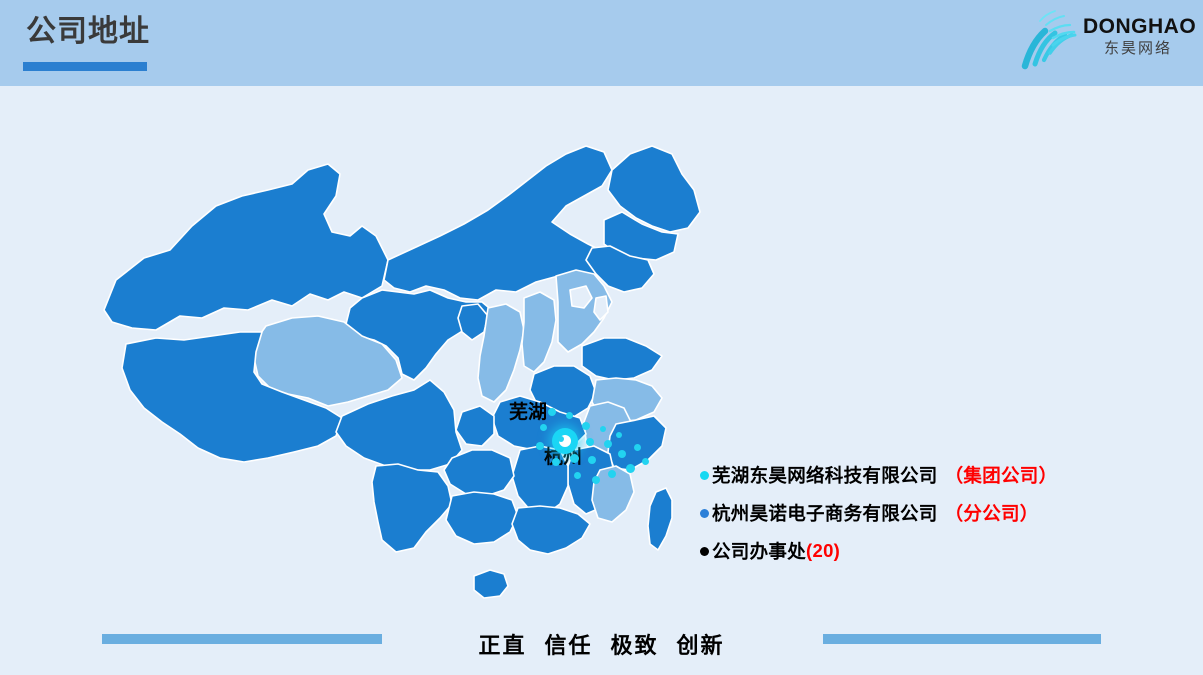  What do you see at coordinates (88, 31) in the screenshot?
I see `page-title: 公司地址` at bounding box center [88, 31].